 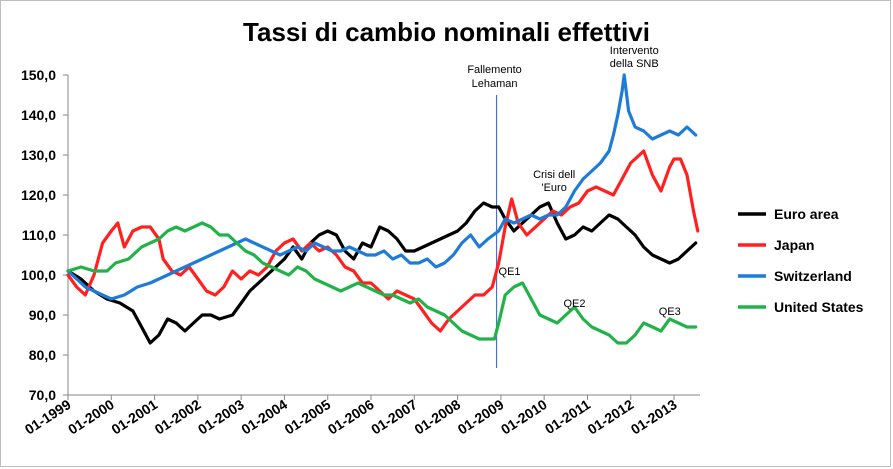 I want to click on annotation-text: QE2, so click(x=574, y=304).